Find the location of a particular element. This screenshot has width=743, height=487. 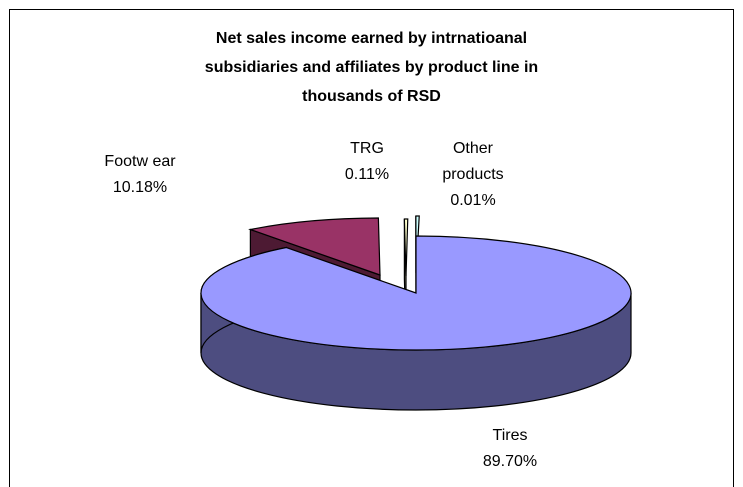

label-tires-name: Tires is located at coordinates (510, 435).